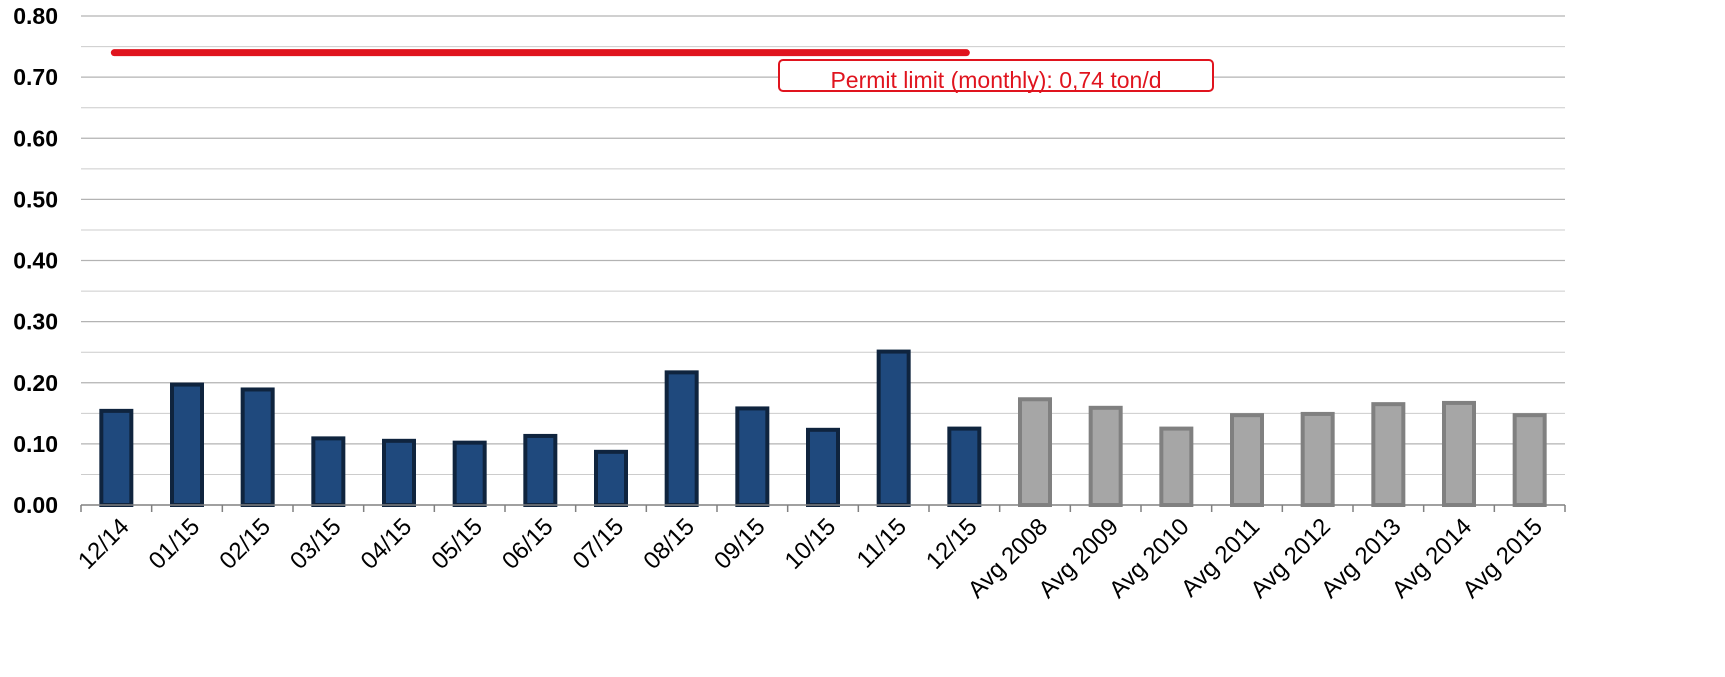 This screenshot has width=1725, height=677. What do you see at coordinates (35, 383) in the screenshot?
I see `y-tick-label: 0.20` at bounding box center [35, 383].